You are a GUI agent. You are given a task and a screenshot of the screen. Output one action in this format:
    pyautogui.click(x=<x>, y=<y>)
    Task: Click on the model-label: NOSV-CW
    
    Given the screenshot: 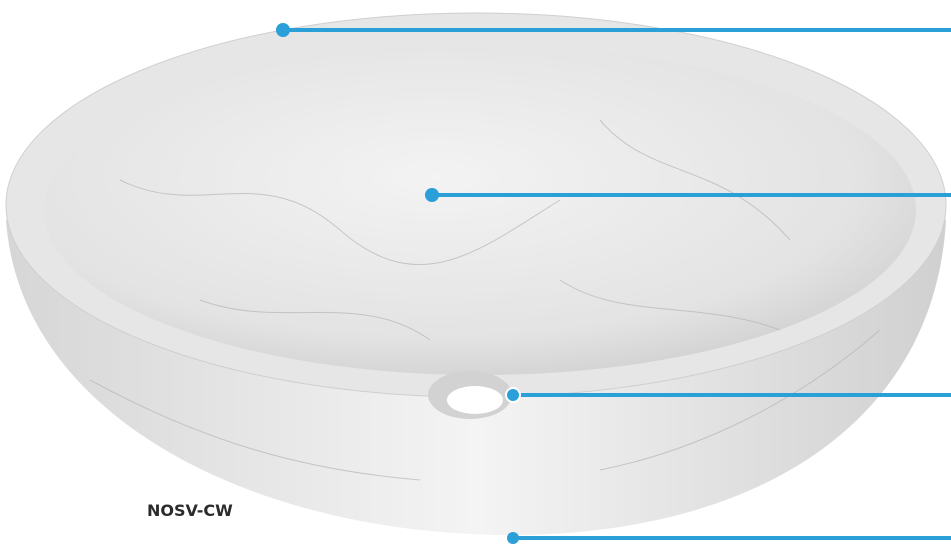 What is the action you would take?
    pyautogui.click(x=190, y=510)
    